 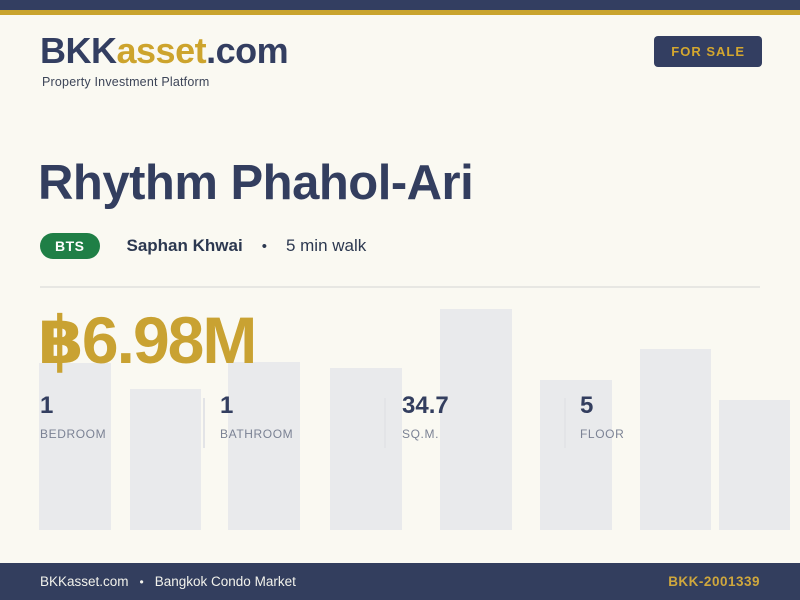 I want to click on section-divider, so click(x=400, y=287).